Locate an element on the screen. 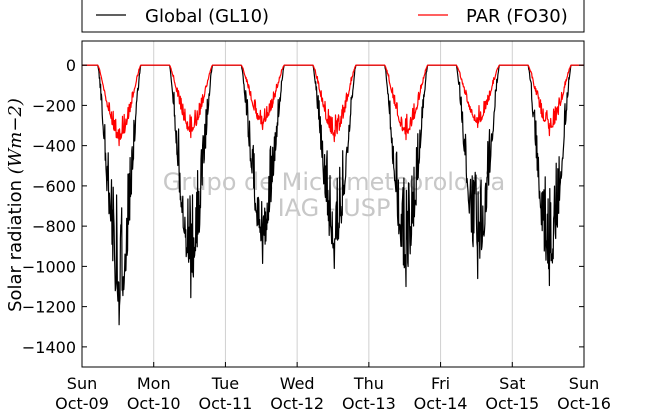 This screenshot has width=650, height=409. legend-label-global: Global (GL10) is located at coordinates (207, 16).